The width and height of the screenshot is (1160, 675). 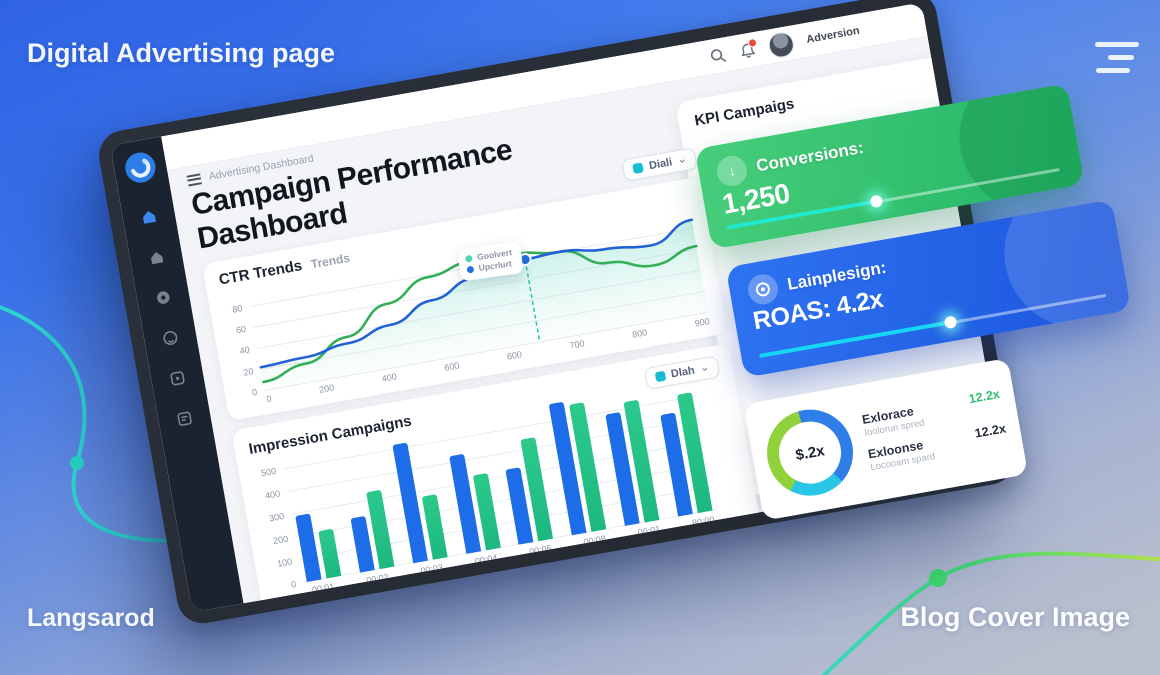 I want to click on user-name: Adversion, so click(x=833, y=35).